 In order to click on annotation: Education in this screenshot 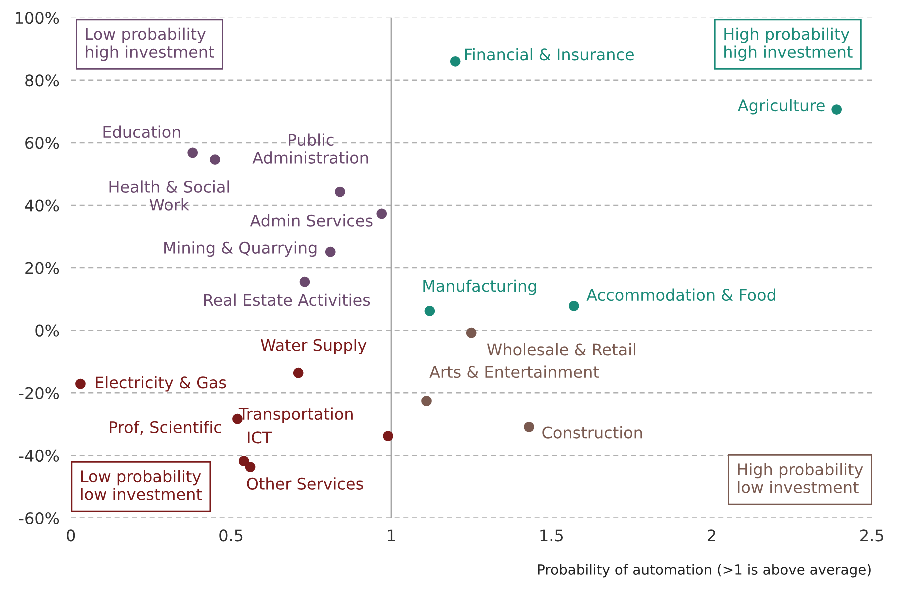, I will do `click(142, 132)`.